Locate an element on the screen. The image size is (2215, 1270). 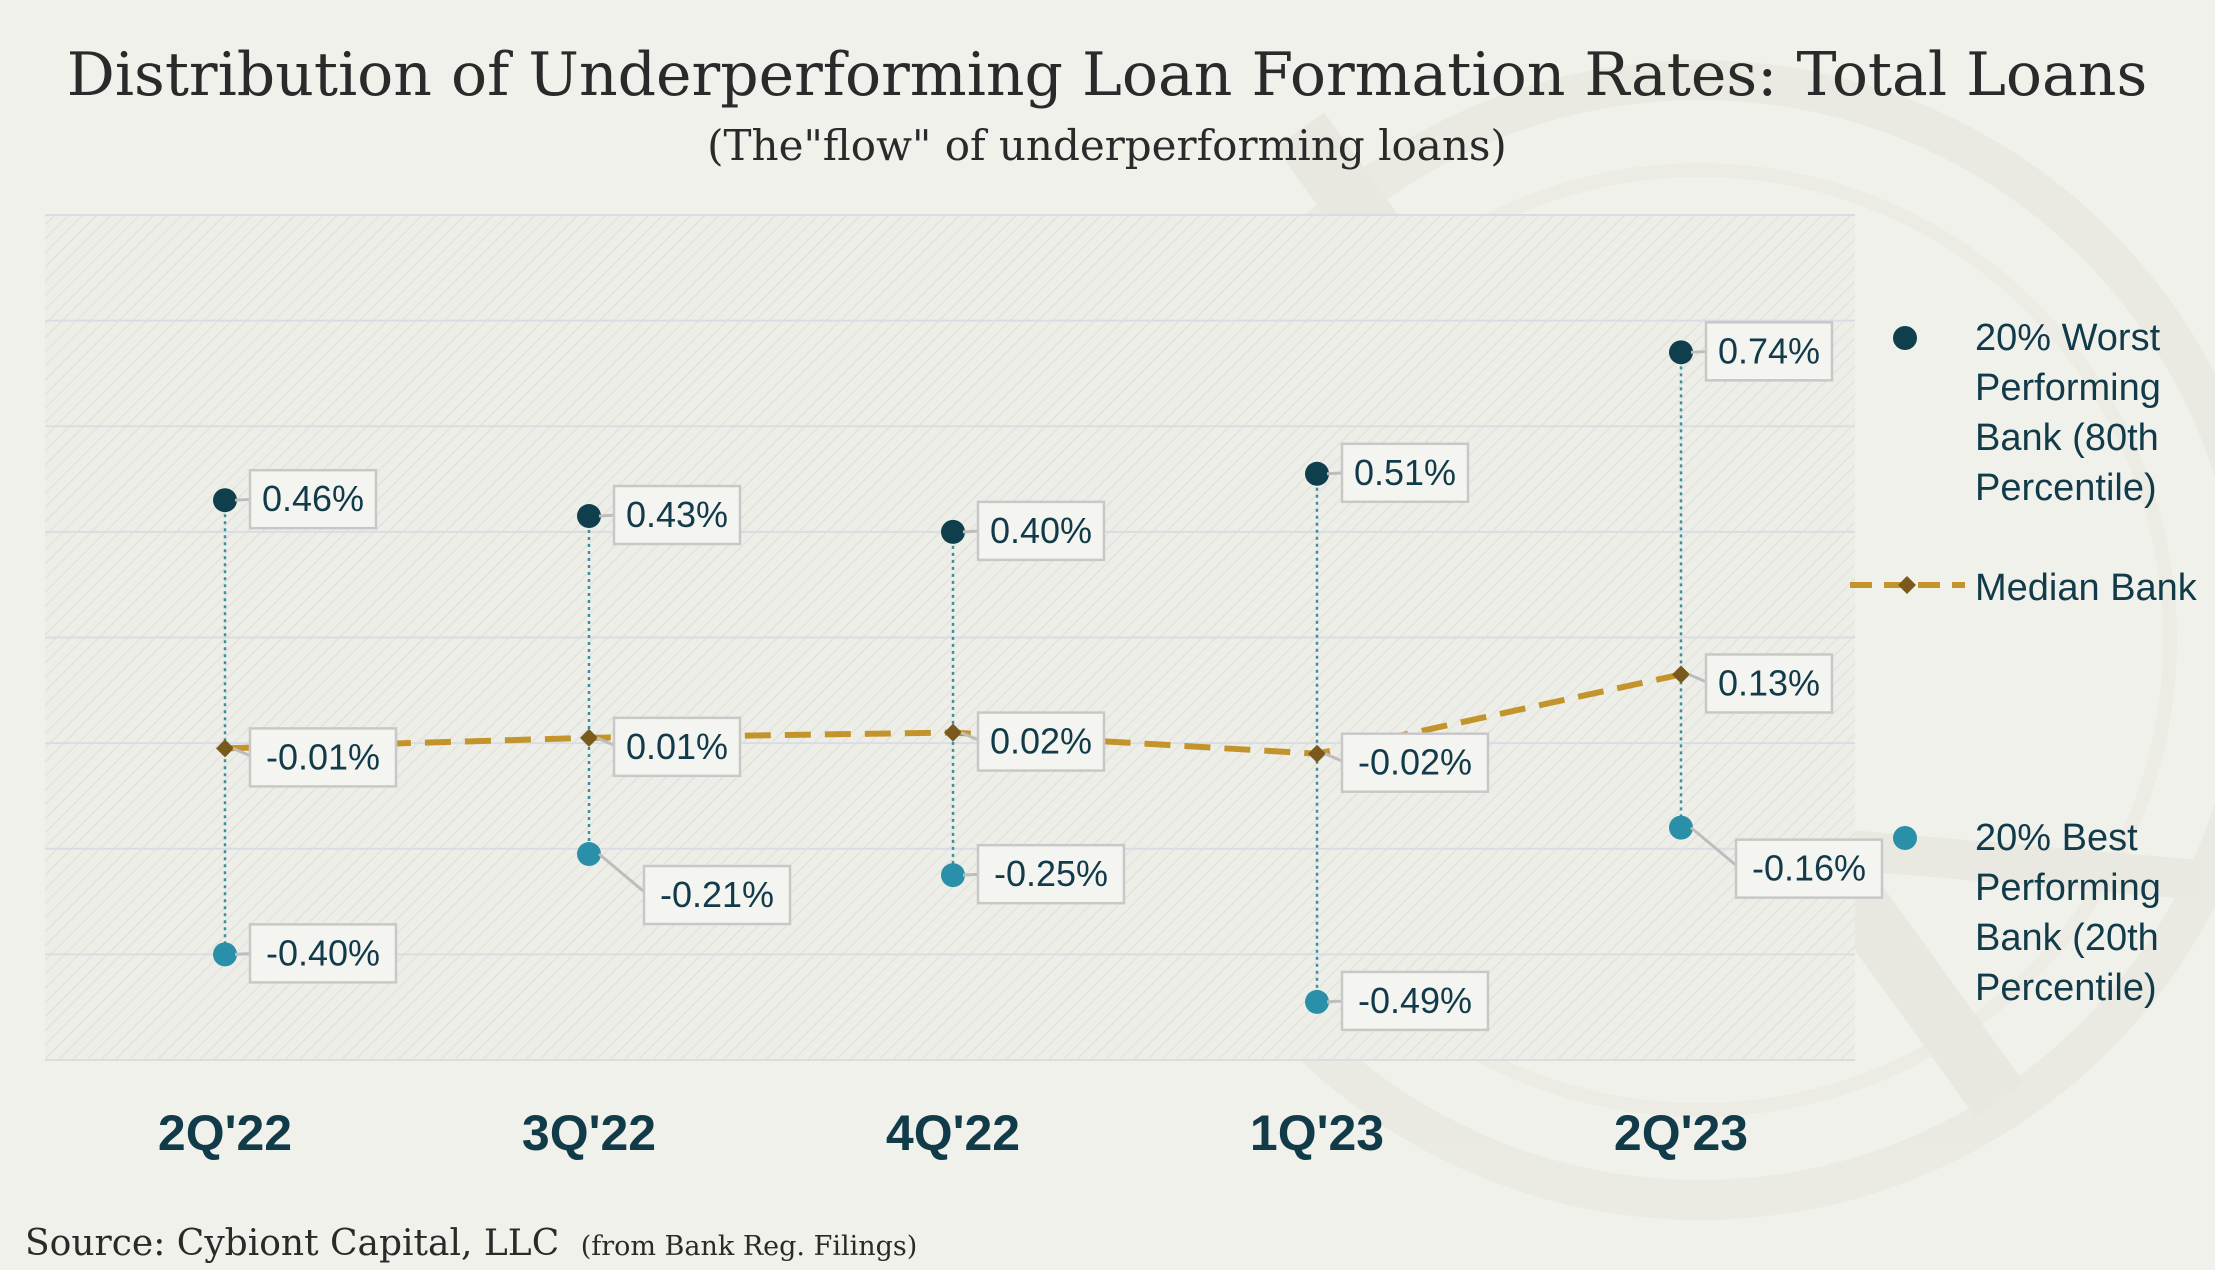
x-tick-label: 2Q'23 is located at coordinates (1681, 1133).